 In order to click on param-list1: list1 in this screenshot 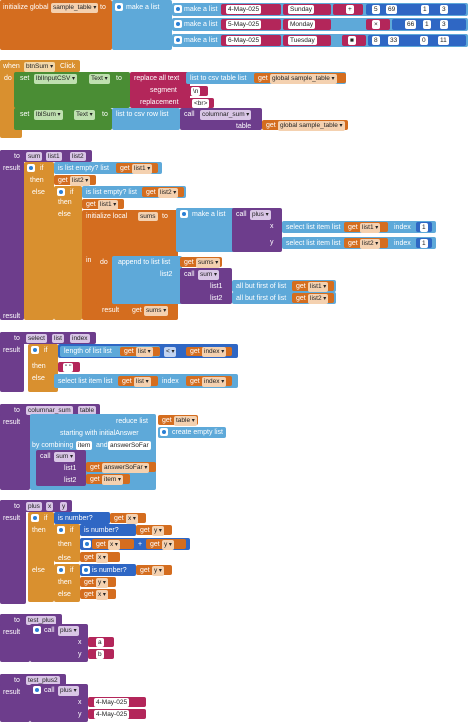, I will do `click(54, 156)`.